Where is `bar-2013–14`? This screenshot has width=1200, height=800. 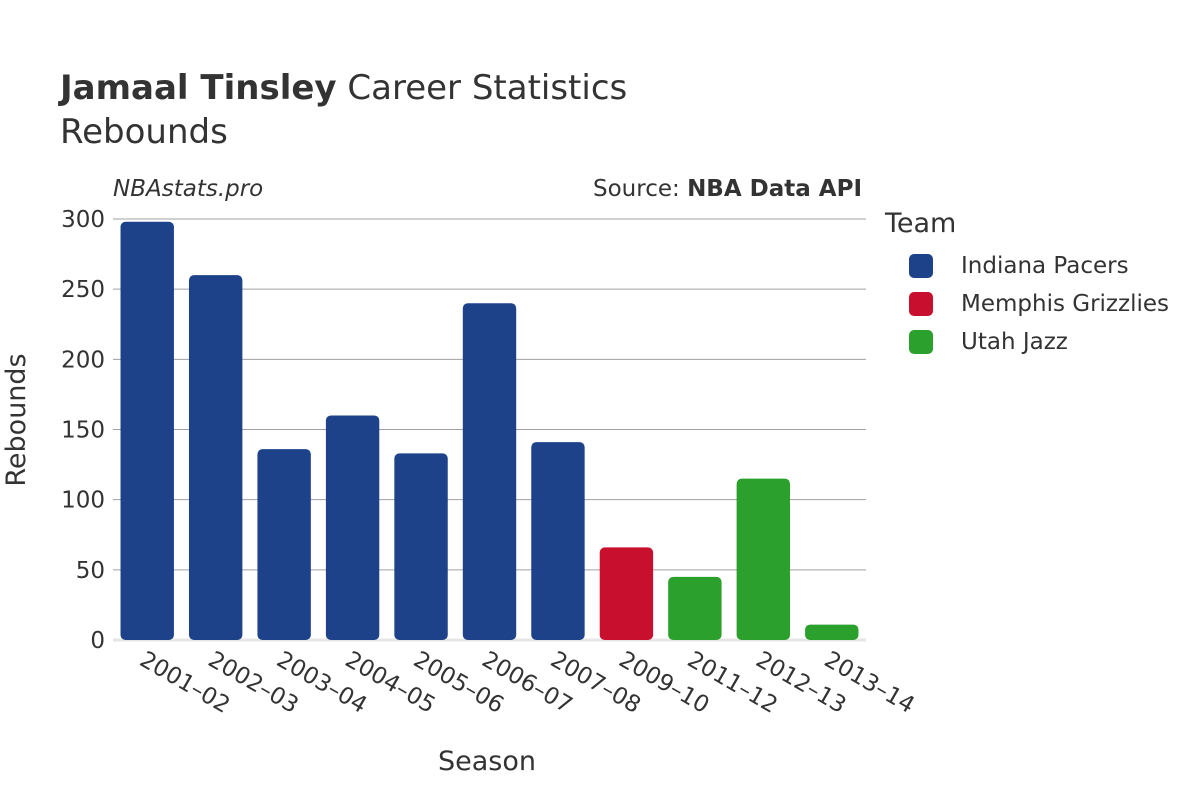
bar-2013–14 is located at coordinates (832, 632).